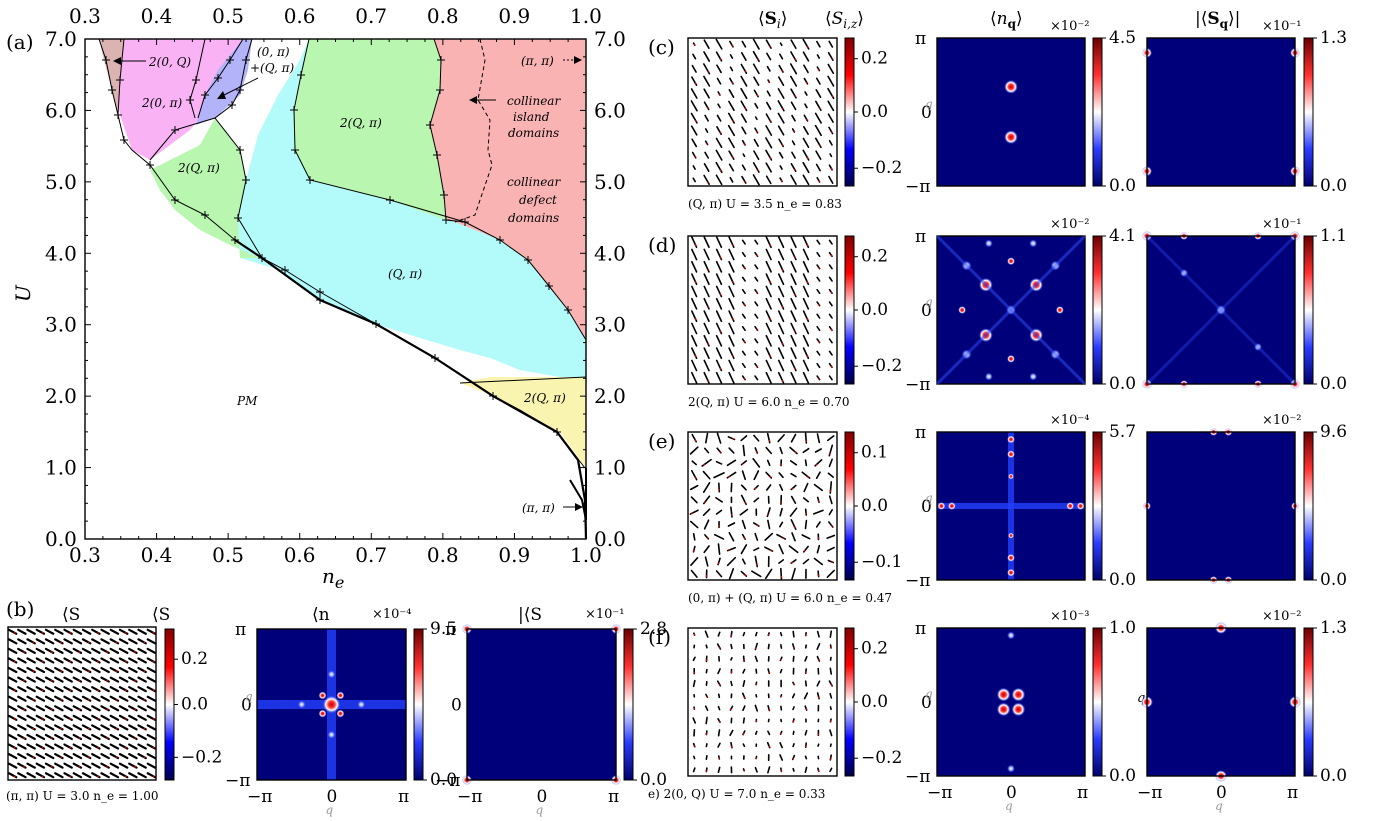 The height and width of the screenshot is (821, 1375). What do you see at coordinates (370, 129) in the screenshot?
I see `region-2q-pi-mid` at bounding box center [370, 129].